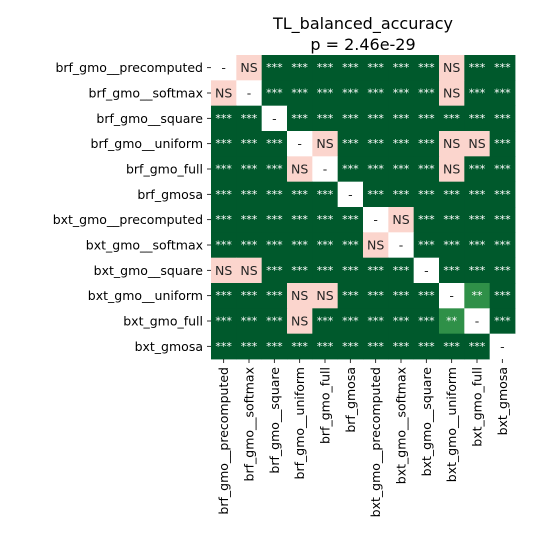 The height and width of the screenshot is (551, 551). What do you see at coordinates (128, 219) in the screenshot?
I see `y-tick-label: bxt_gmo__precomputed` at bounding box center [128, 219].